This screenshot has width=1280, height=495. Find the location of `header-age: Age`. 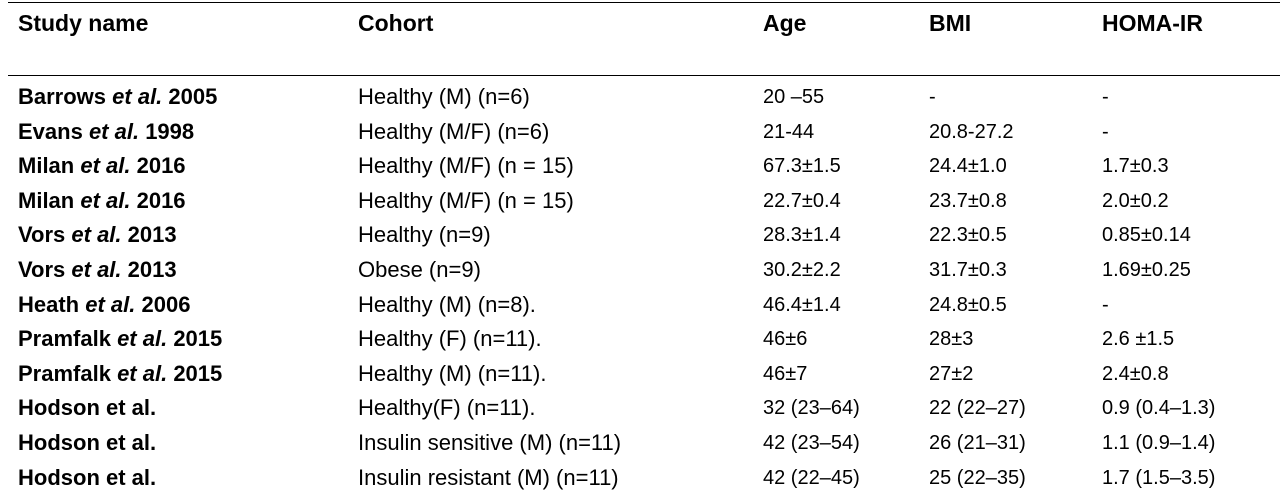

header-age: Age is located at coordinates (785, 23).